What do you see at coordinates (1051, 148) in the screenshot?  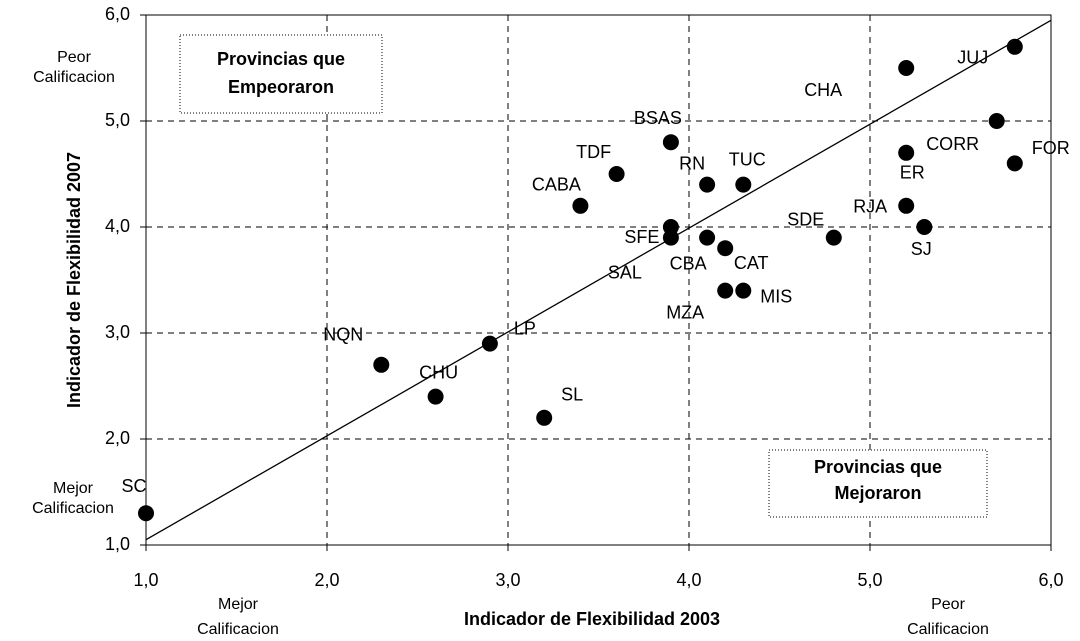 I see `point-label: FOR` at bounding box center [1051, 148].